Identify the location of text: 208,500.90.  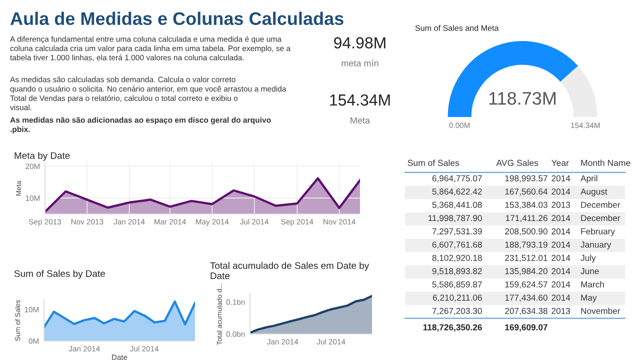
(526, 232).